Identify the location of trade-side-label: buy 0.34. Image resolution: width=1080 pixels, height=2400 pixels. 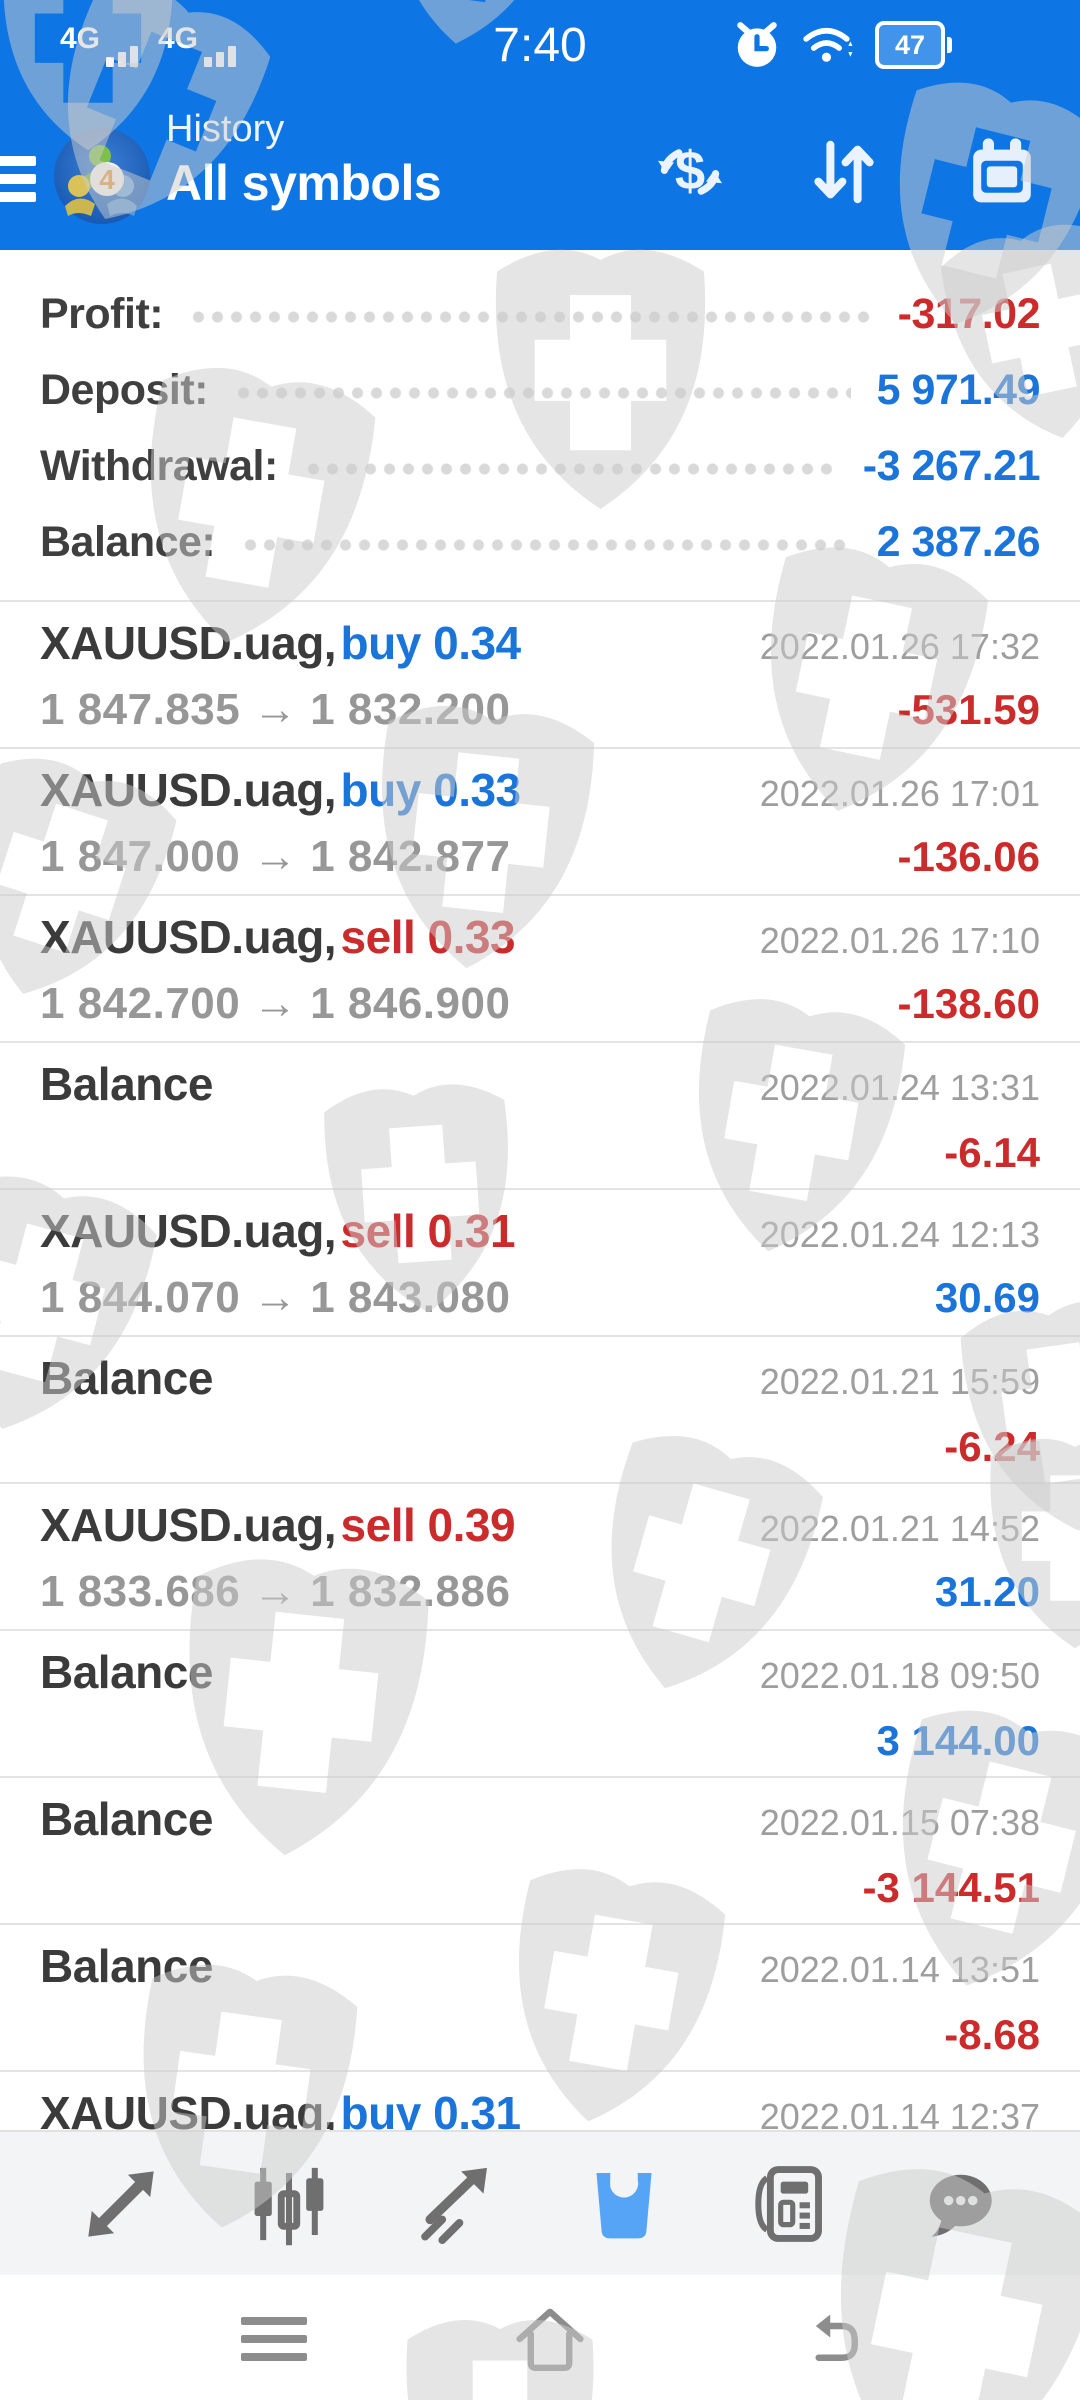
(431, 643).